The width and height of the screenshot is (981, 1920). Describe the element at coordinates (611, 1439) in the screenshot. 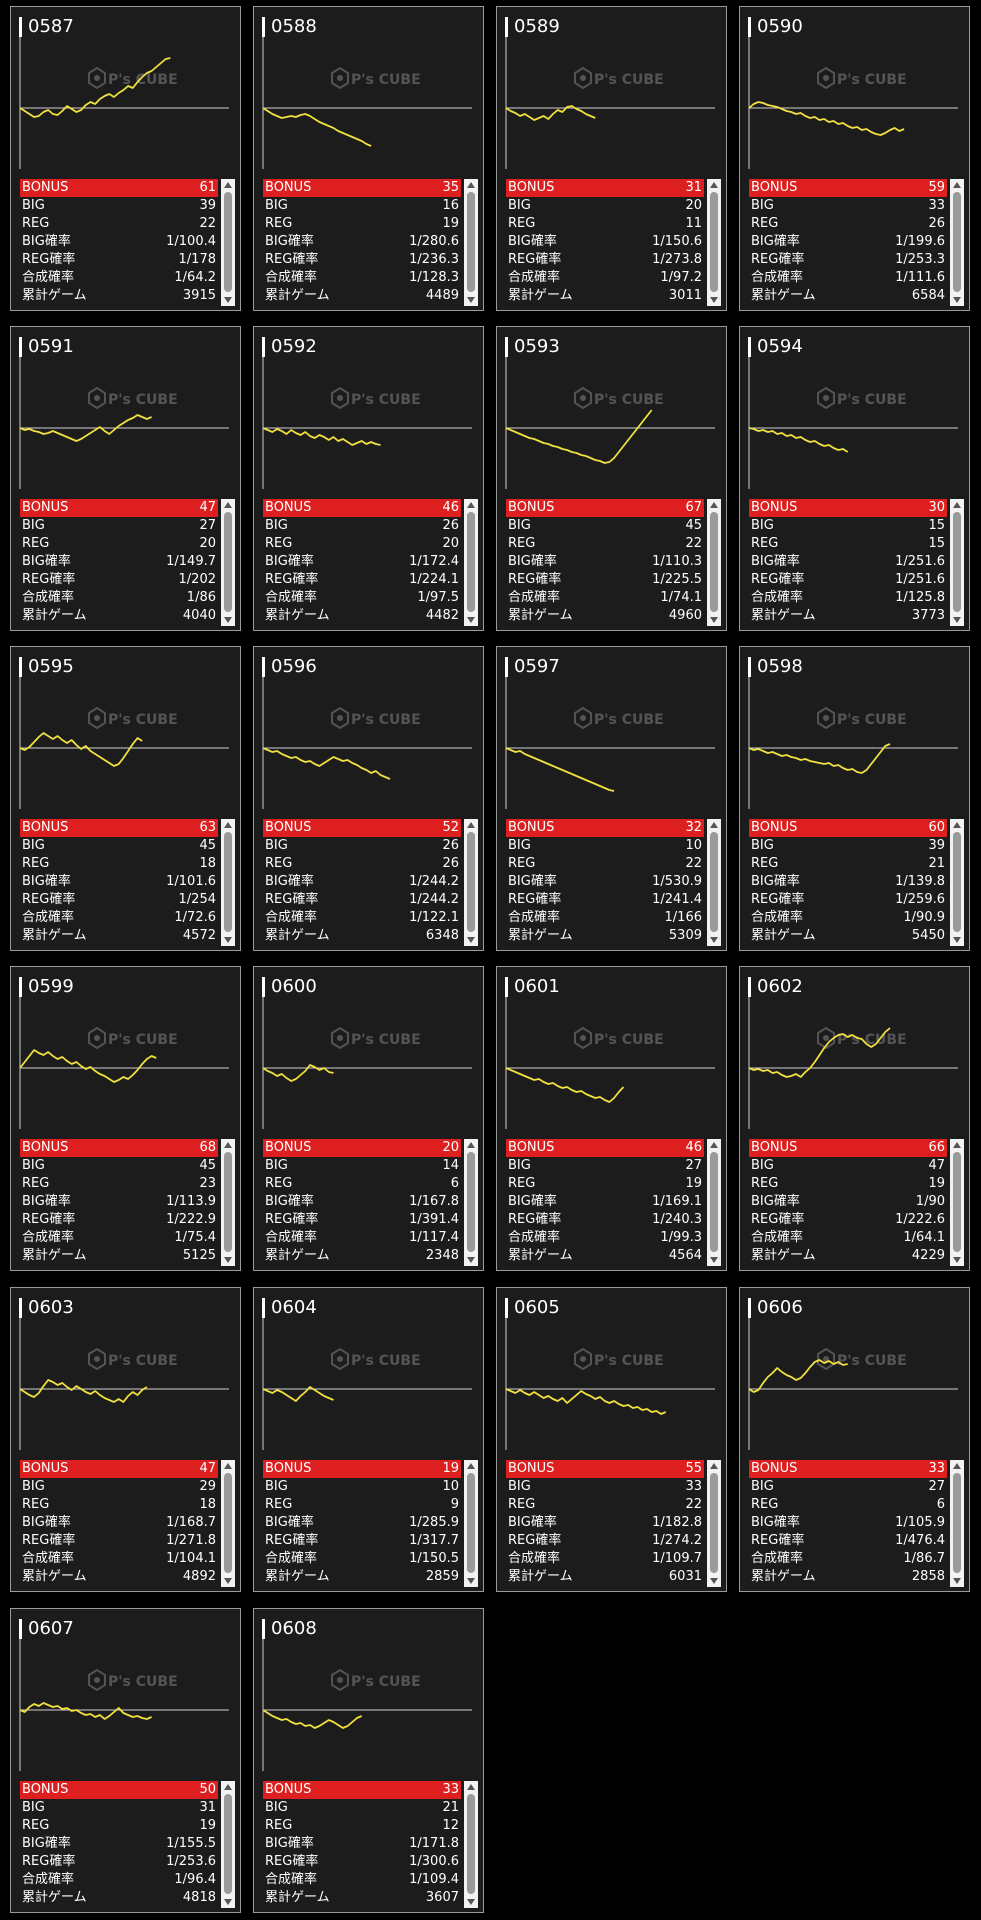

I see `machine-card-0605: 0605 P's CUBE BONUS 55 BIG 33 REG 22` at that location.